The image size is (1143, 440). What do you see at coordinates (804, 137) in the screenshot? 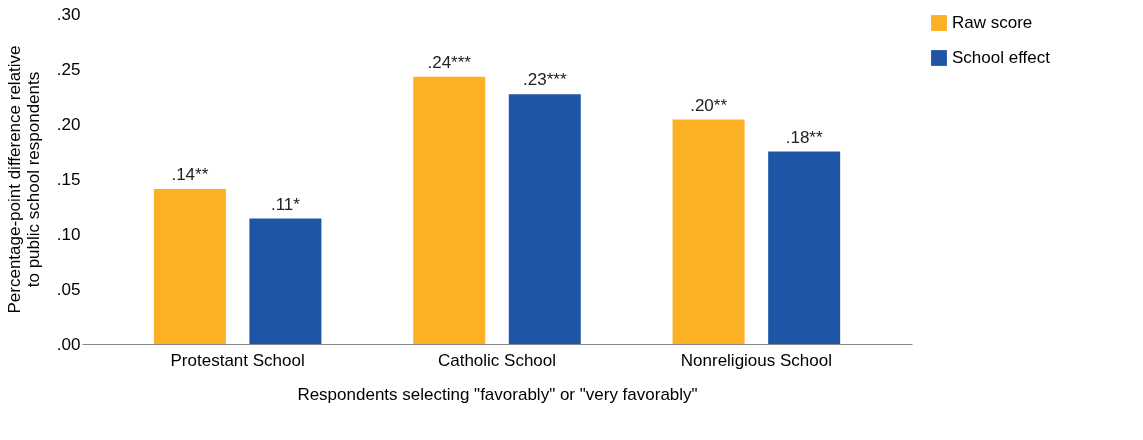
I see `data-label: .18**` at bounding box center [804, 137].